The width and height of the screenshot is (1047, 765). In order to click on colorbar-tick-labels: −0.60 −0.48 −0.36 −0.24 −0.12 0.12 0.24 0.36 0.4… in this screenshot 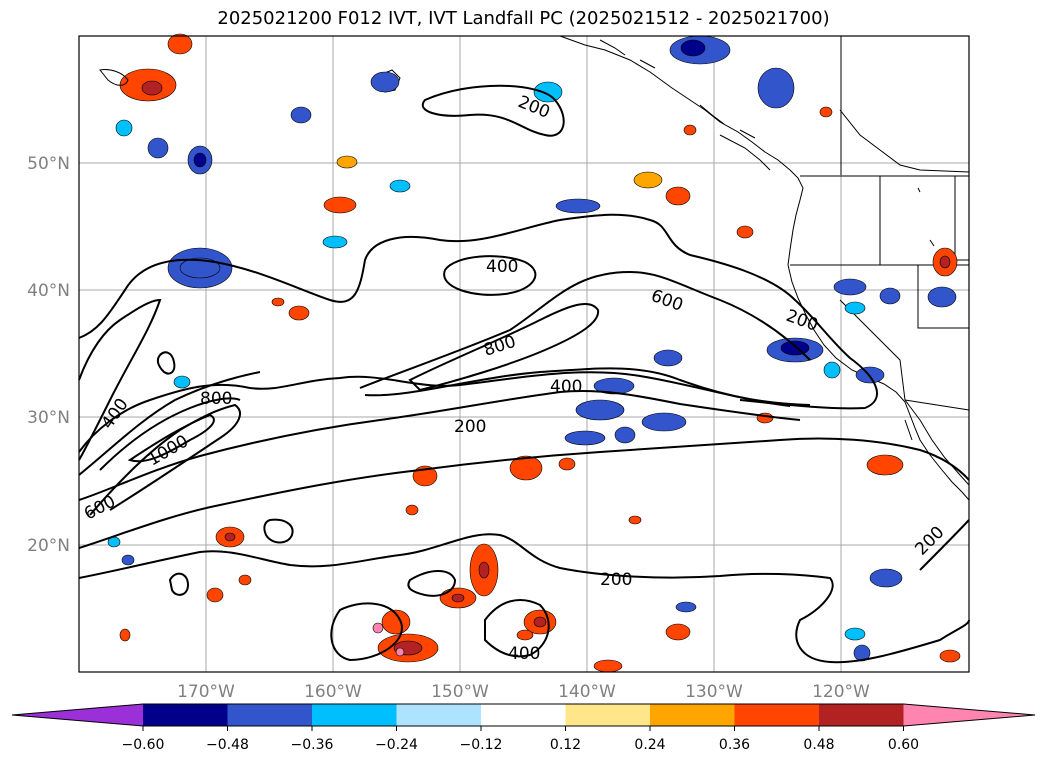, I will do `click(521, 745)`.